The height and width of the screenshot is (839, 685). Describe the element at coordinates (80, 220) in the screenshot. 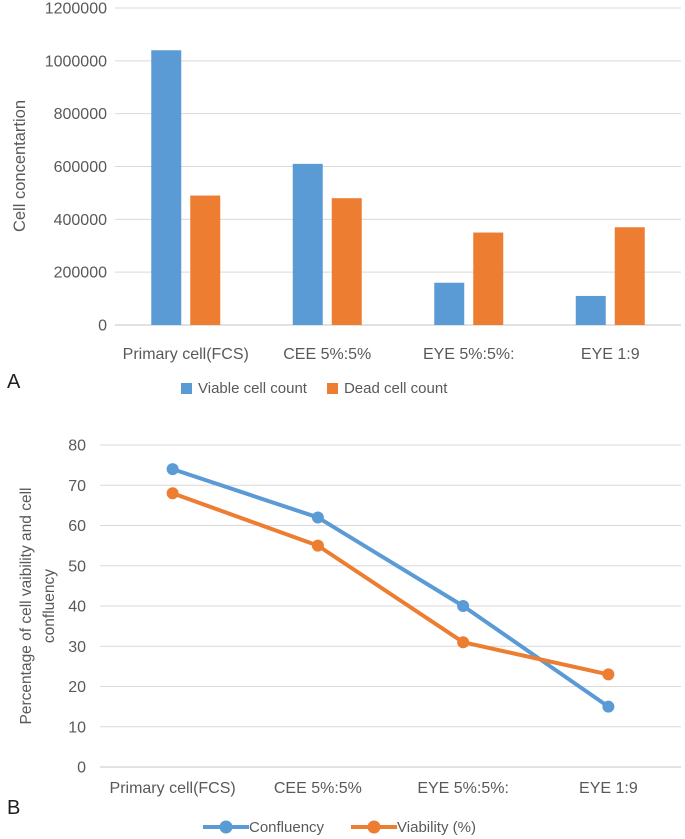

I see `y-tick-label: 400000` at that location.